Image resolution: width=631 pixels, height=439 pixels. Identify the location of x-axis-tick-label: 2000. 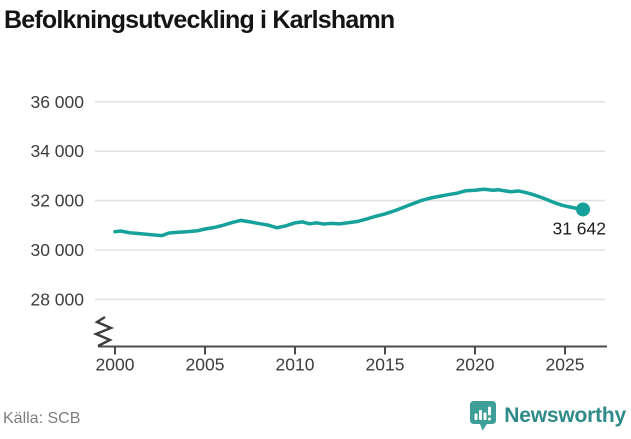
(115, 365).